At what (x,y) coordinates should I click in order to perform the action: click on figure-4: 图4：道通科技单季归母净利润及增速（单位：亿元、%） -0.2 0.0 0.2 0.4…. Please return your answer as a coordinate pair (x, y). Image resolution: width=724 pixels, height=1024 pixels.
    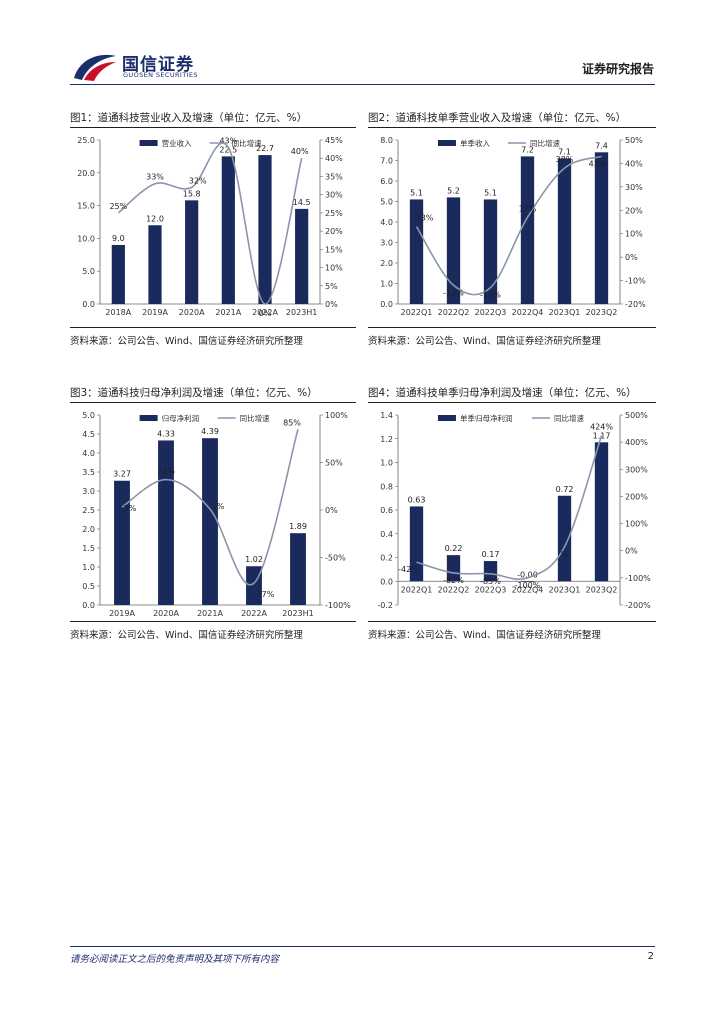
    Looking at the image, I should click on (512, 517).